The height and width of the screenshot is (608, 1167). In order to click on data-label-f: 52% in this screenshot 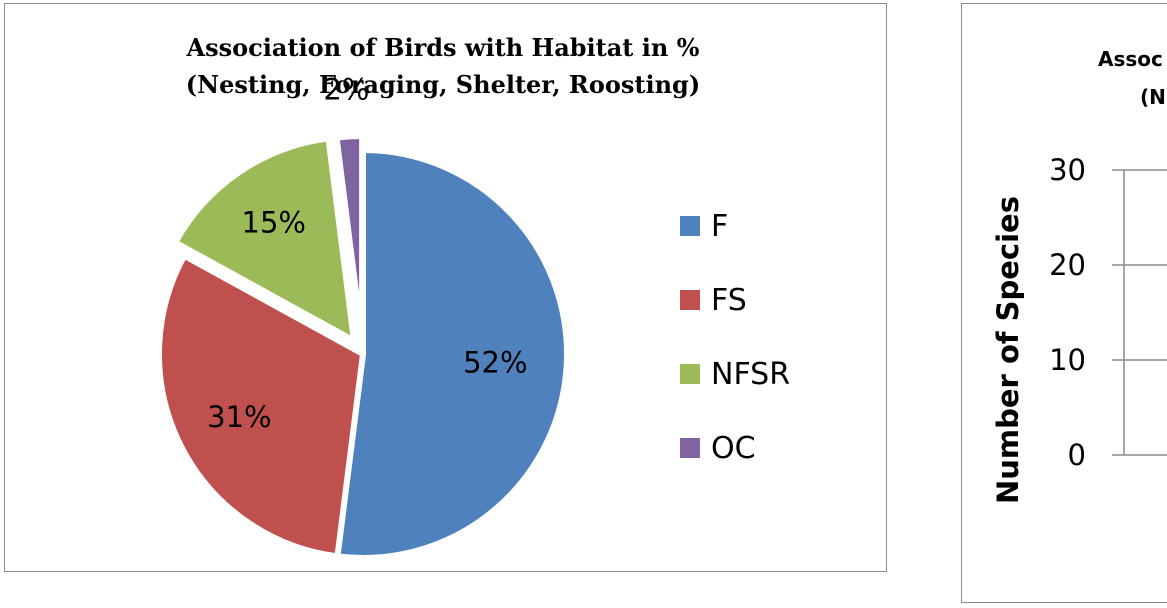, I will do `click(495, 362)`.